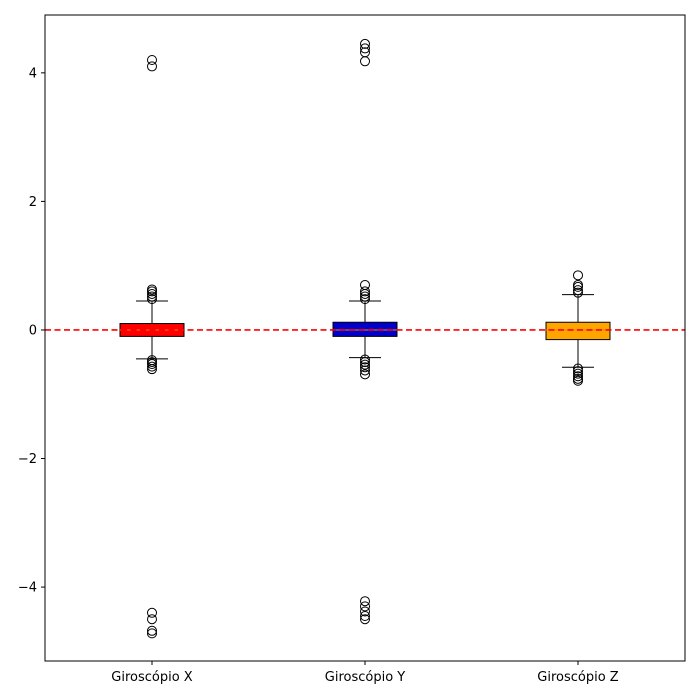 The height and width of the screenshot is (700, 700). I want to click on y-tick-label: 0, so click(33, 330).